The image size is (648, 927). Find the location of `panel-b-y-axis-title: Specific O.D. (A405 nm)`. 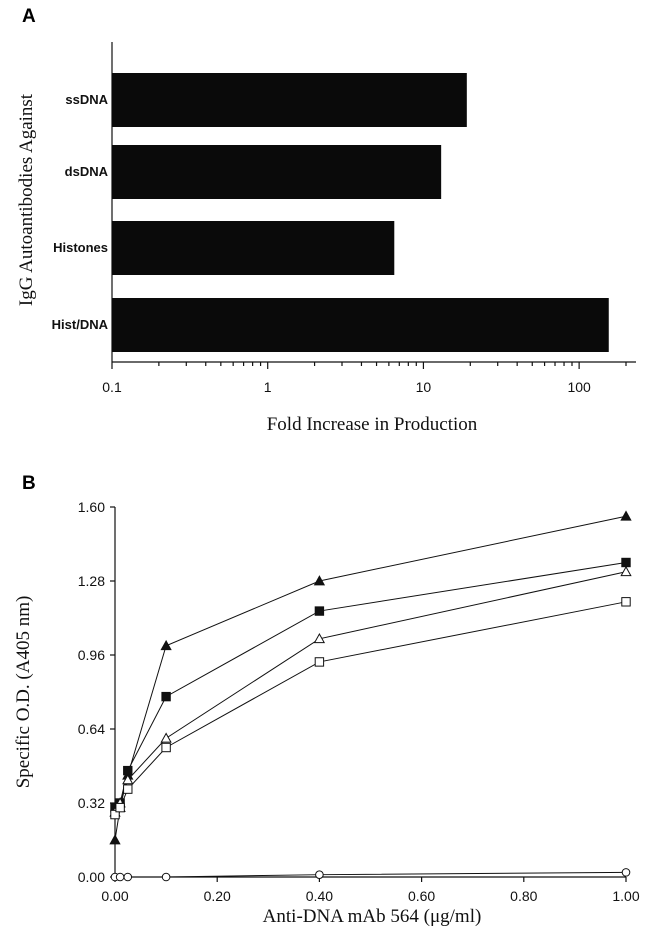

panel-b-y-axis-title: Specific O.D. (A405 nm) is located at coordinates (23, 692).